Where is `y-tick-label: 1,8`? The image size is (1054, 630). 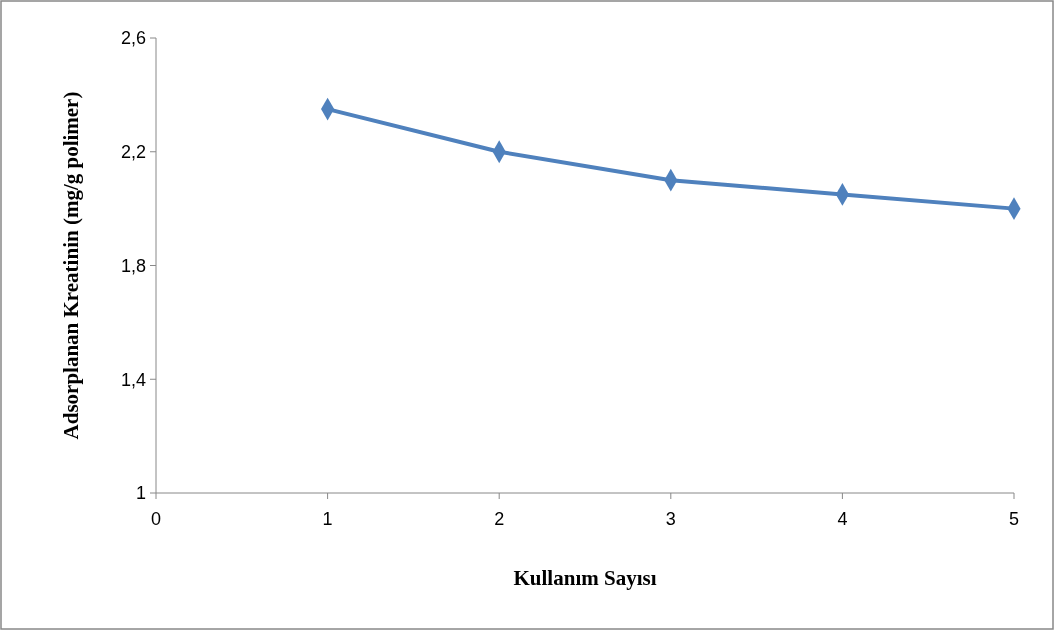 y-tick-label: 1,8 is located at coordinates (133, 265).